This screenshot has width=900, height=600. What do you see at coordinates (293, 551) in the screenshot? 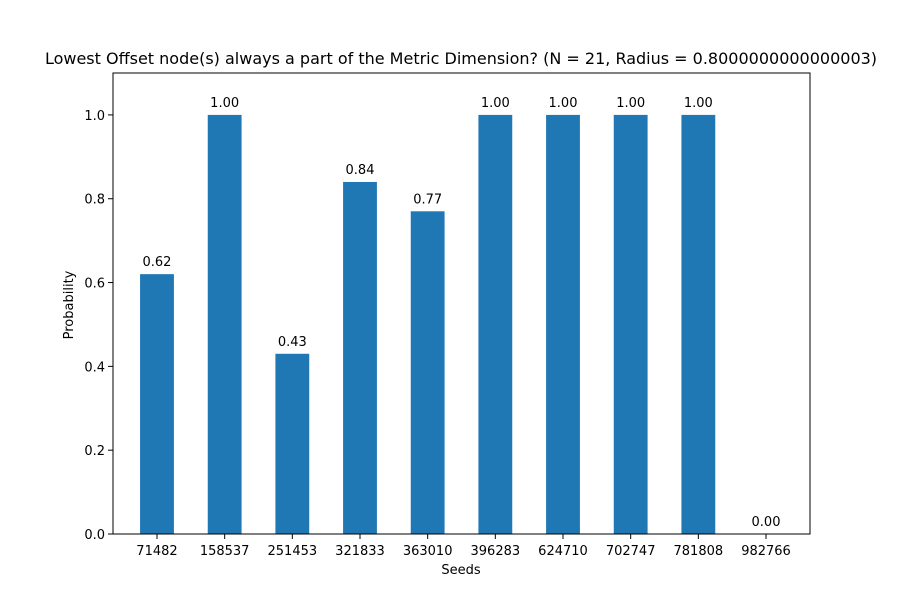
I see `x-tick-label: 251453` at bounding box center [293, 551].